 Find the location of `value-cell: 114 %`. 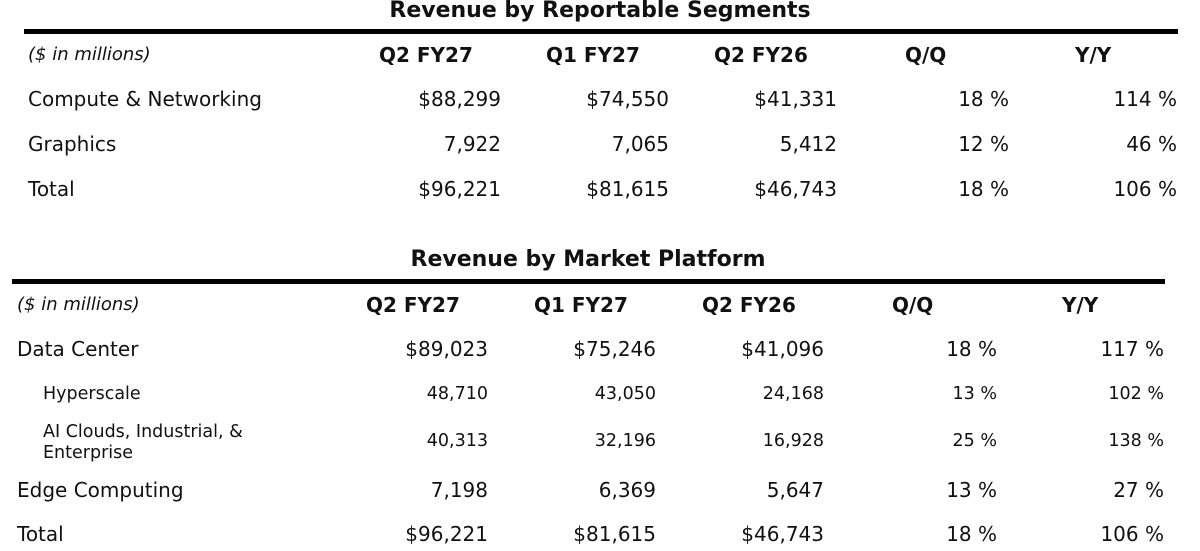

value-cell: 114 % is located at coordinates (1145, 99).